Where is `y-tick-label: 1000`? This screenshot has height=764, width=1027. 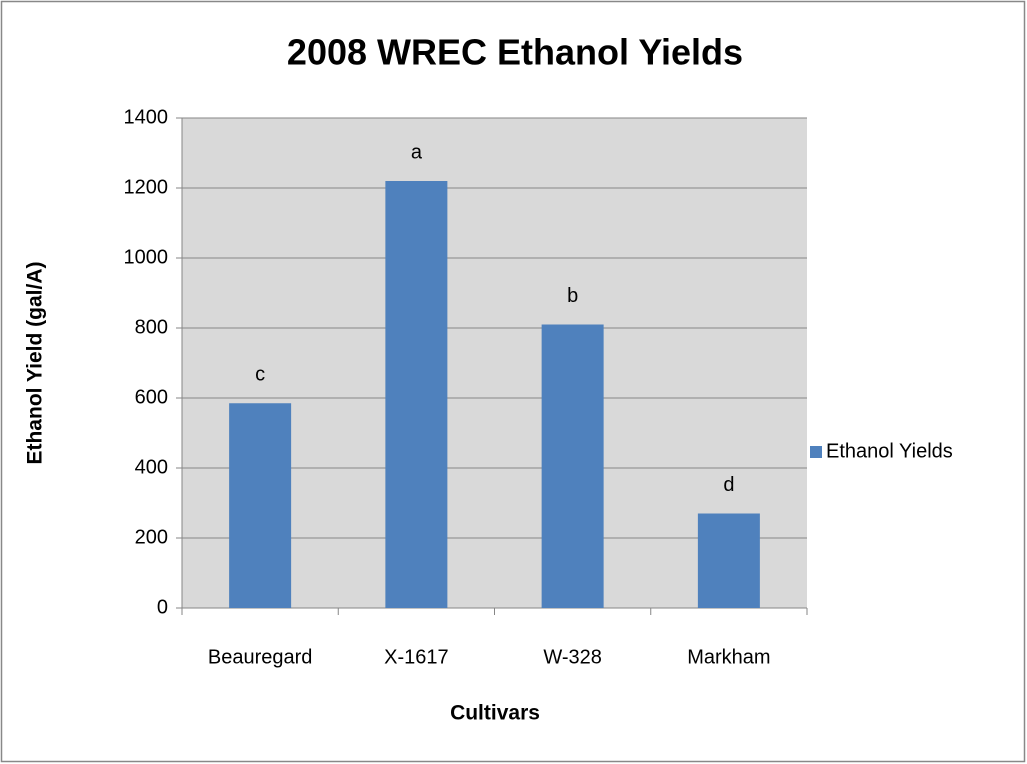
y-tick-label: 1000 is located at coordinates (146, 257).